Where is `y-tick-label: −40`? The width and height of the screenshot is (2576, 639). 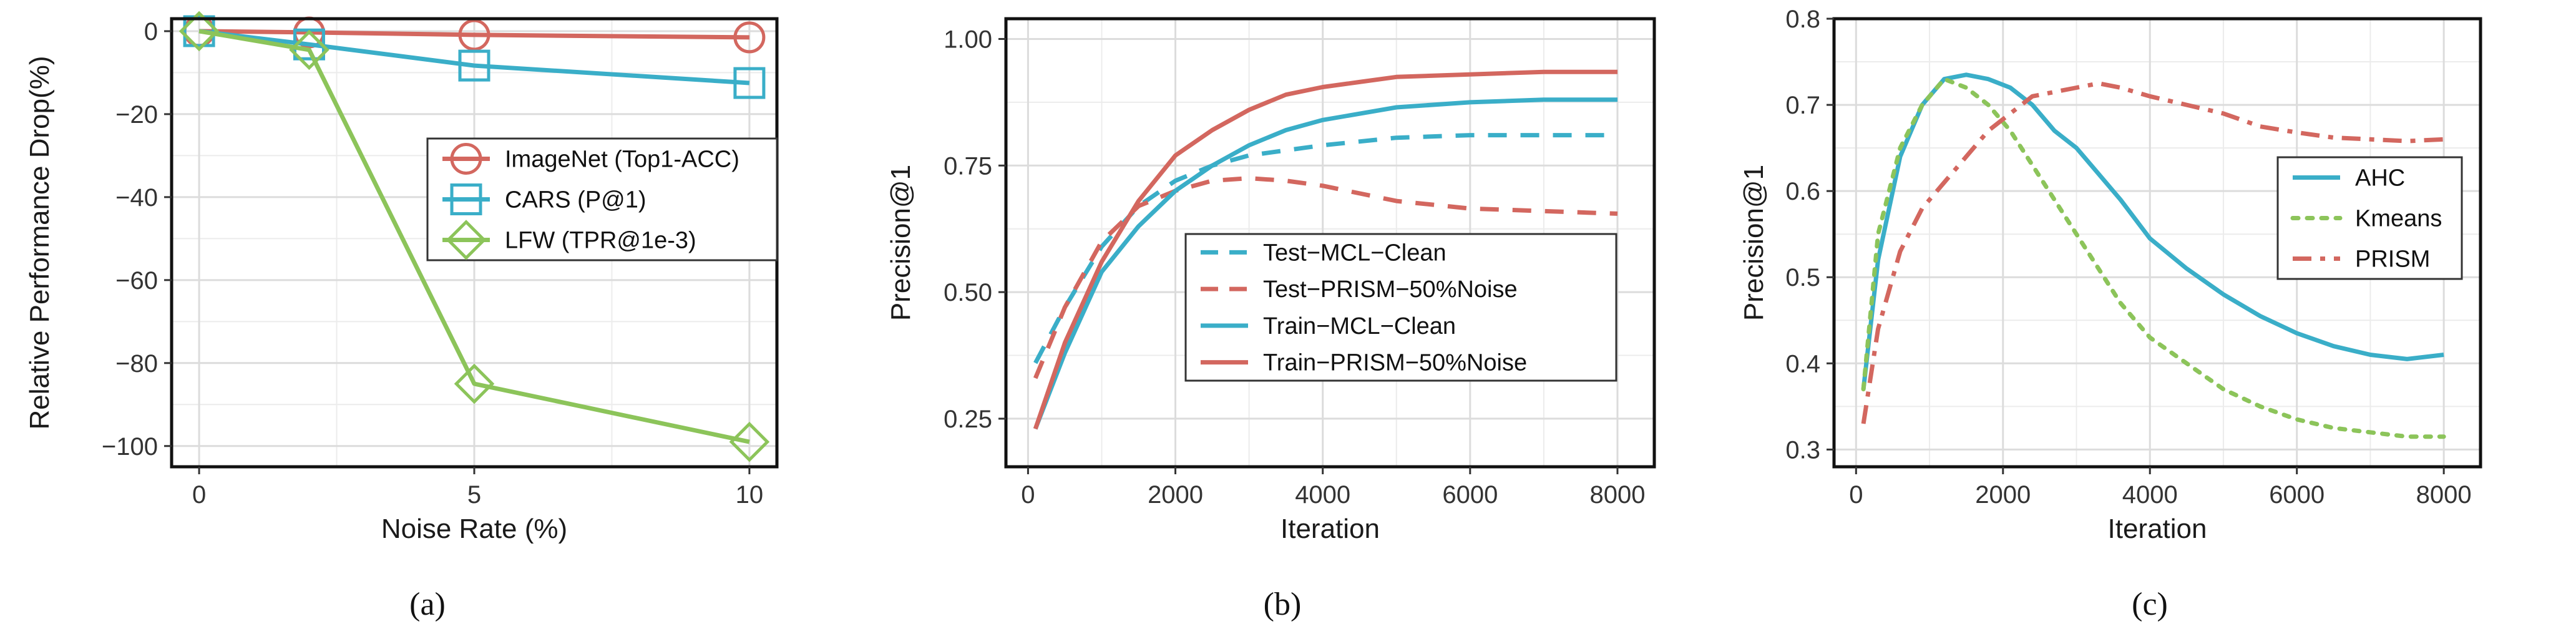
y-tick-label: −40 is located at coordinates (136, 198).